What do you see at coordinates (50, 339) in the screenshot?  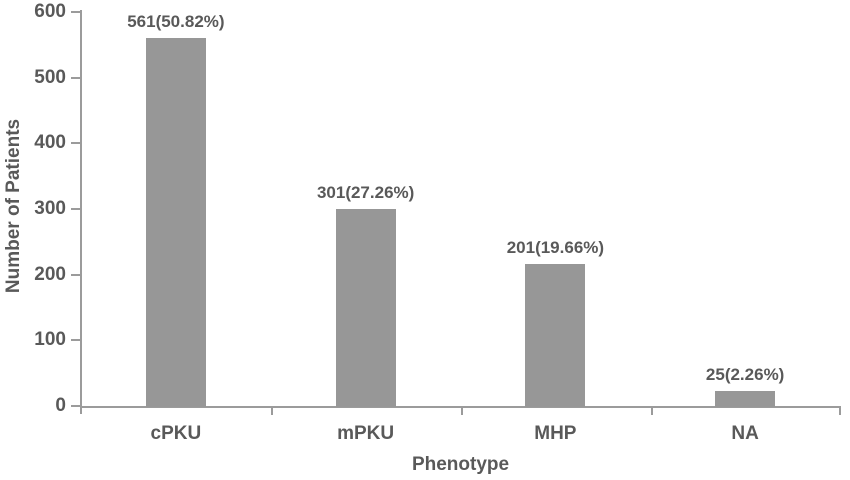 I see `y-tick-label-100: 100` at bounding box center [50, 339].